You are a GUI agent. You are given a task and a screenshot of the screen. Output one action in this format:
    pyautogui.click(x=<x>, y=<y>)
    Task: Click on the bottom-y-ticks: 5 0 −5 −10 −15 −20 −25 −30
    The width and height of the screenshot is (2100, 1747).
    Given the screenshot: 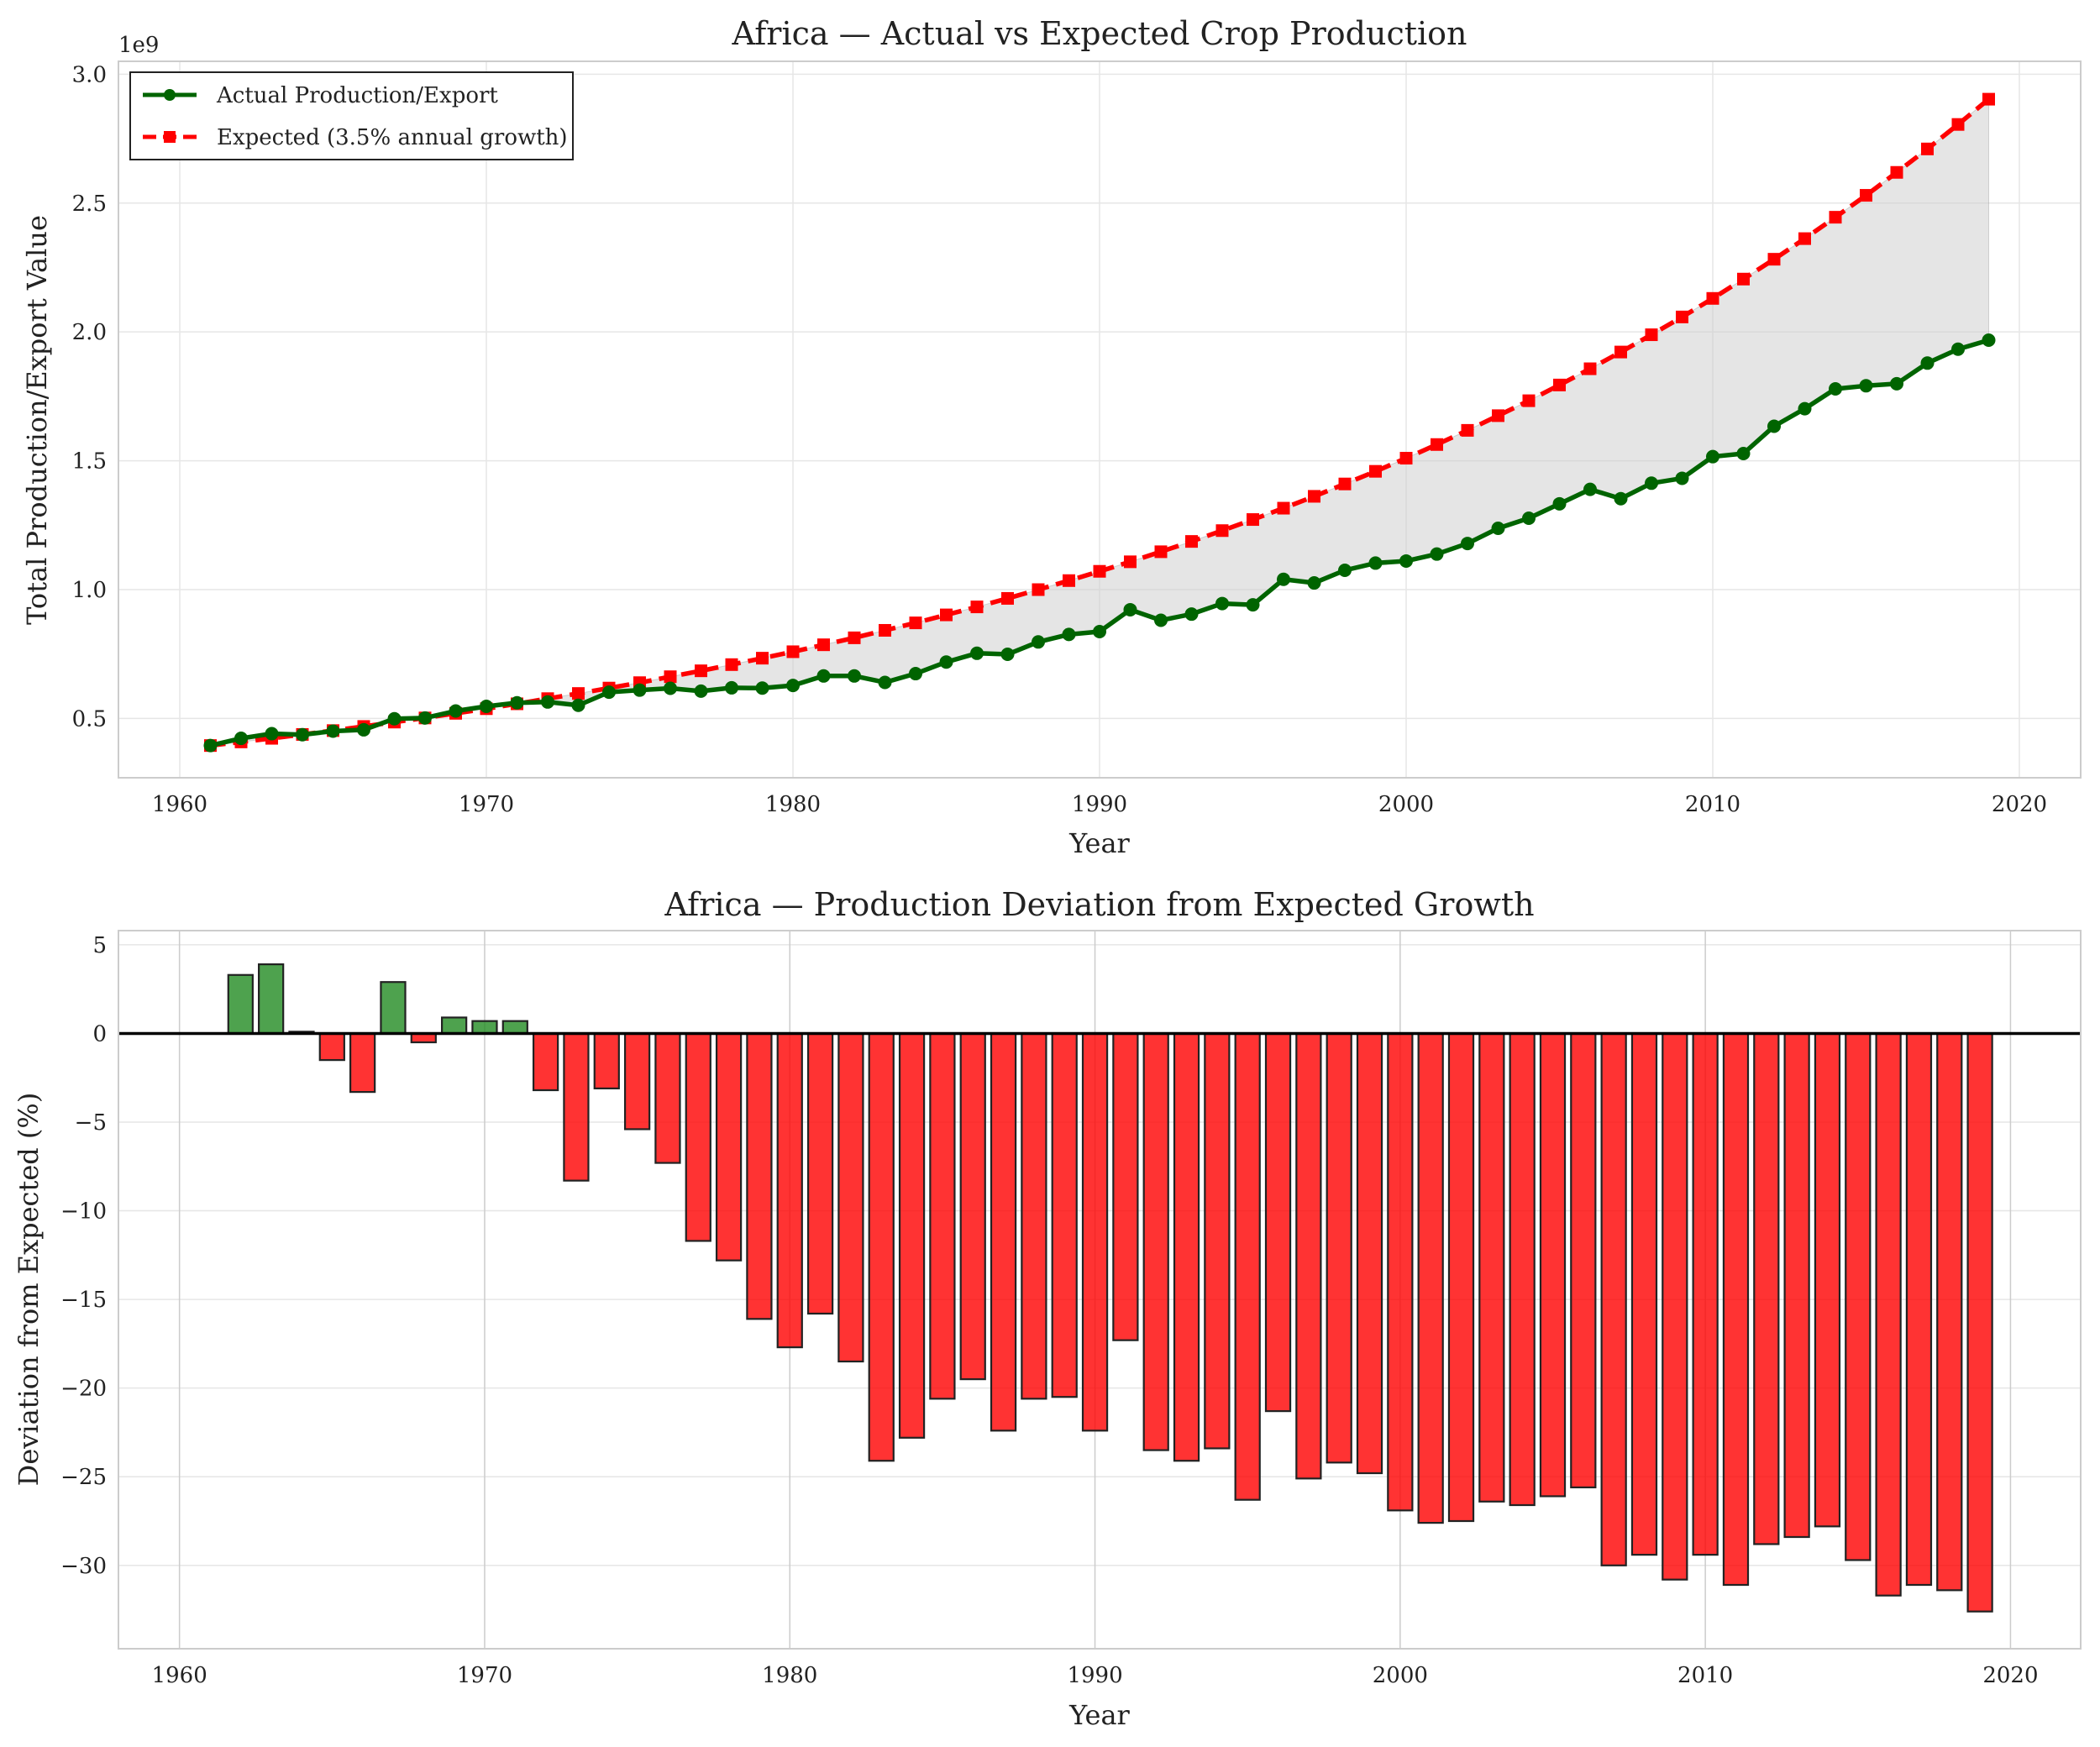 What is the action you would take?
    pyautogui.click(x=83, y=1256)
    